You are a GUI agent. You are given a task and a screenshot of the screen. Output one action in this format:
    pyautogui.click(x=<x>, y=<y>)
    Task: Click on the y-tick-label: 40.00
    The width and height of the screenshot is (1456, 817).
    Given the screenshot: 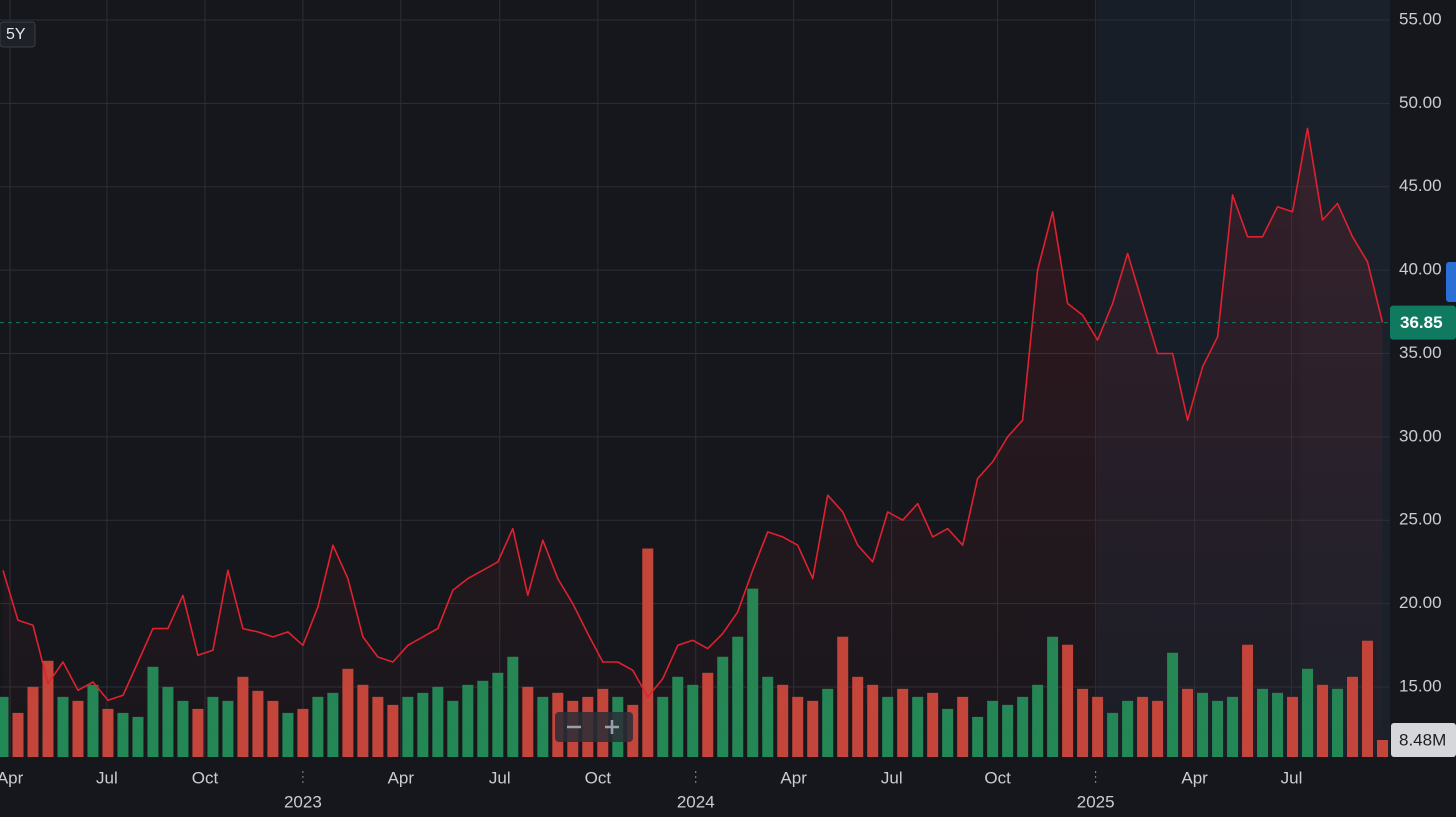 What is the action you would take?
    pyautogui.click(x=1420, y=269)
    